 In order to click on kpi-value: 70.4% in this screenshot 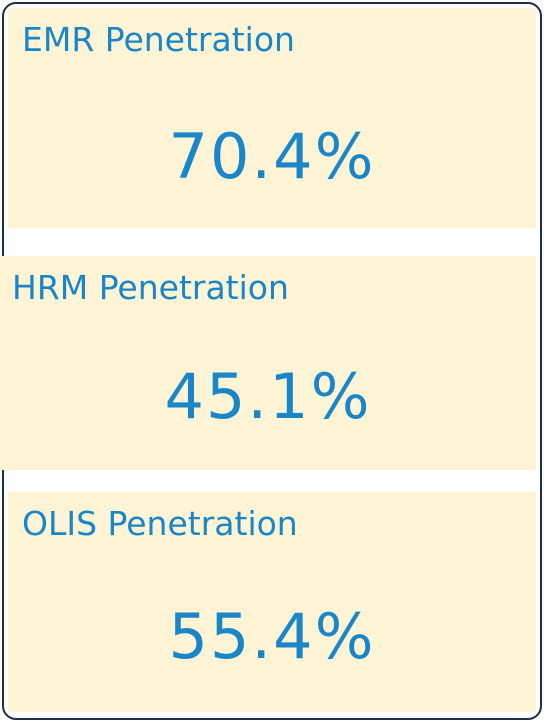, I will do `click(272, 156)`.